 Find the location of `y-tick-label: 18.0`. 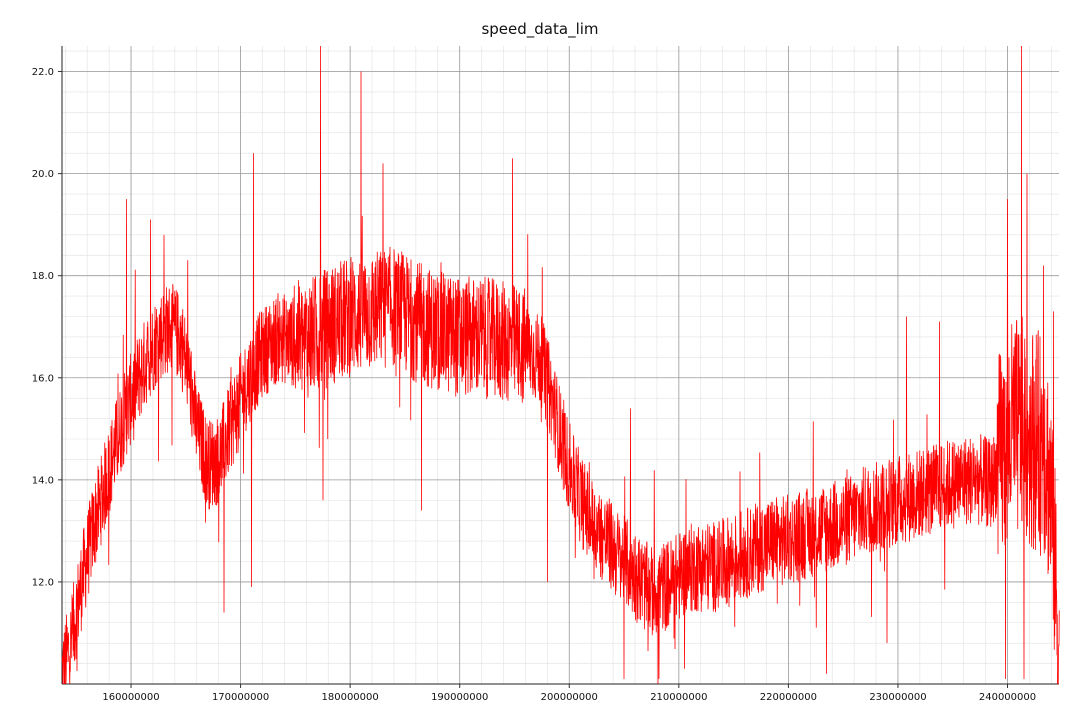

y-tick-label: 18.0 is located at coordinates (43, 276).